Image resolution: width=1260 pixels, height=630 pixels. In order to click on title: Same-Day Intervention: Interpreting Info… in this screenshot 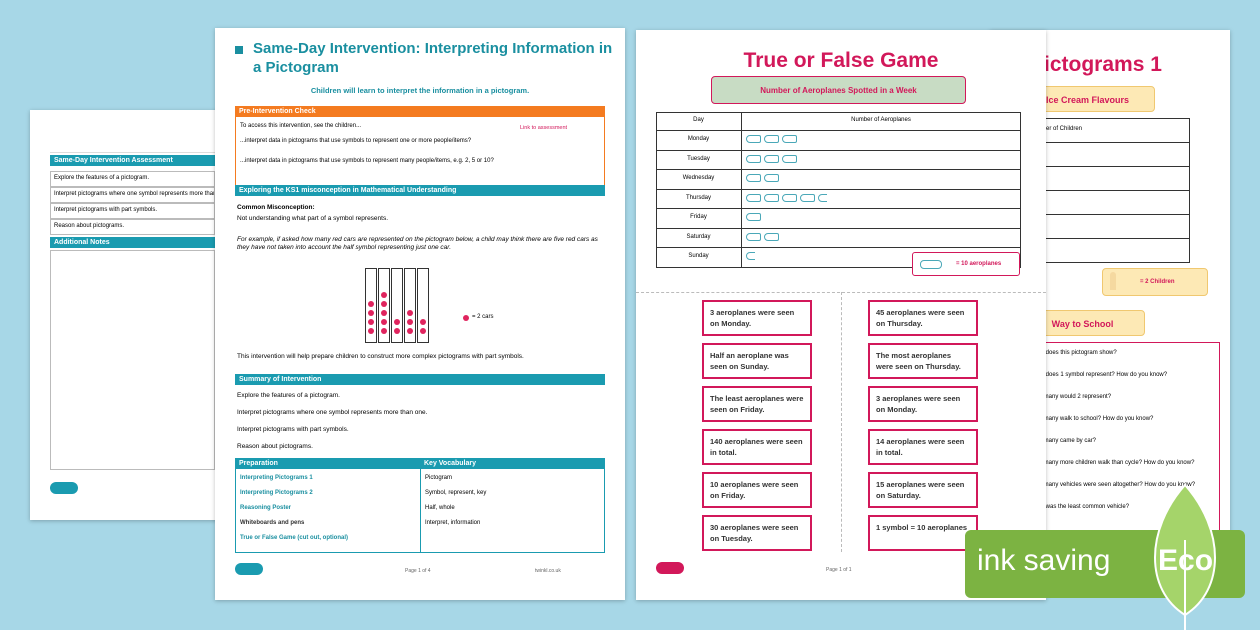, I will do `click(433, 58)`.